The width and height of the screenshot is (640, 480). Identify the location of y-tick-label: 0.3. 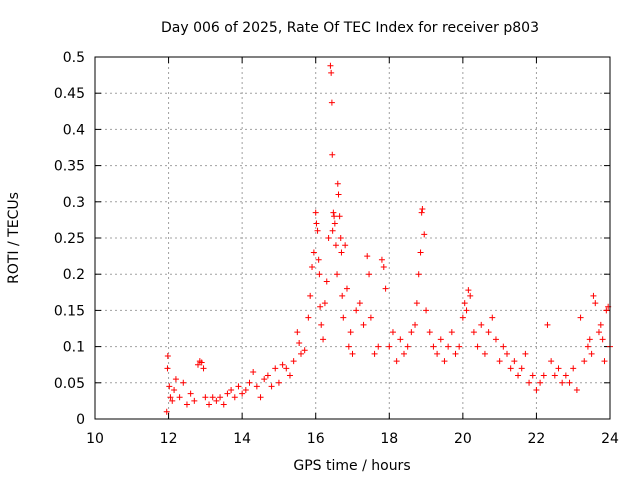
(74, 203).